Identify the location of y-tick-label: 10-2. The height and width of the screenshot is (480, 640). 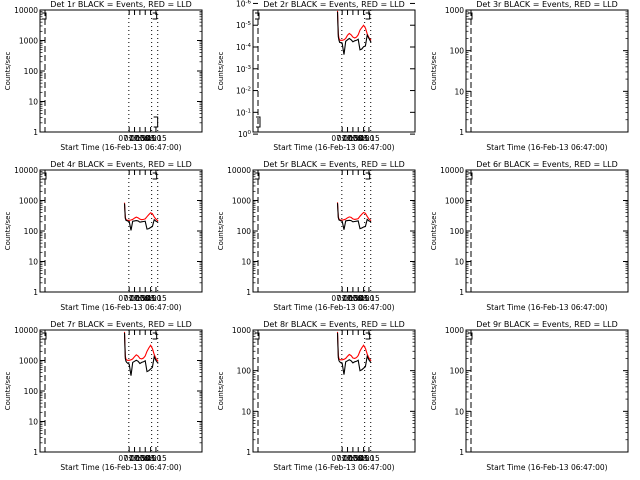
(243, 91).